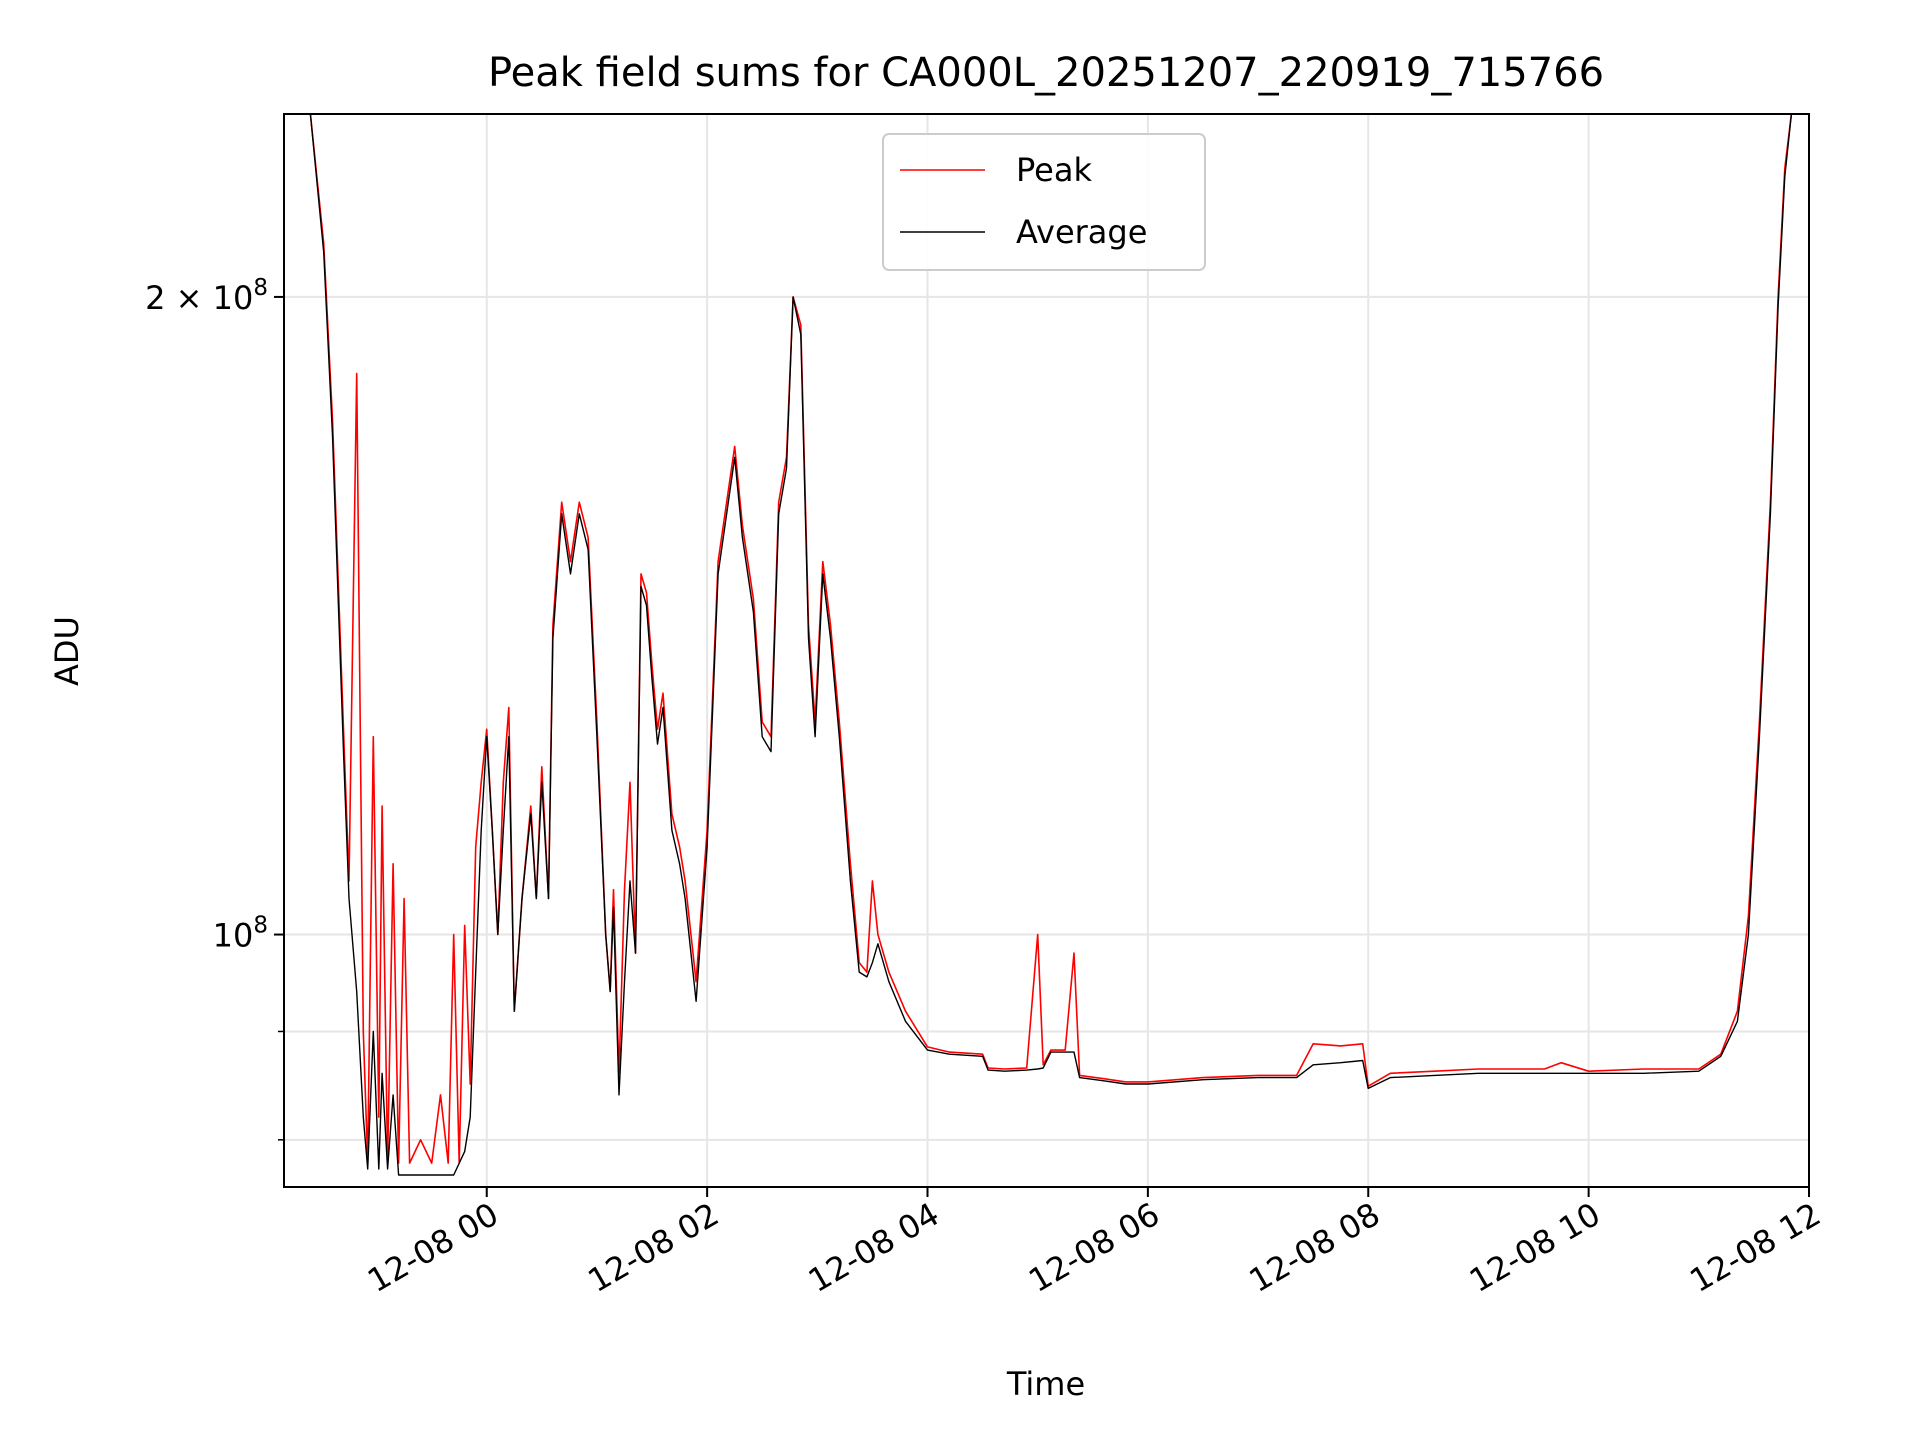 Image resolution: width=1920 pixels, height=1440 pixels. I want to click on y-tick-label: 108, so click(240, 934).